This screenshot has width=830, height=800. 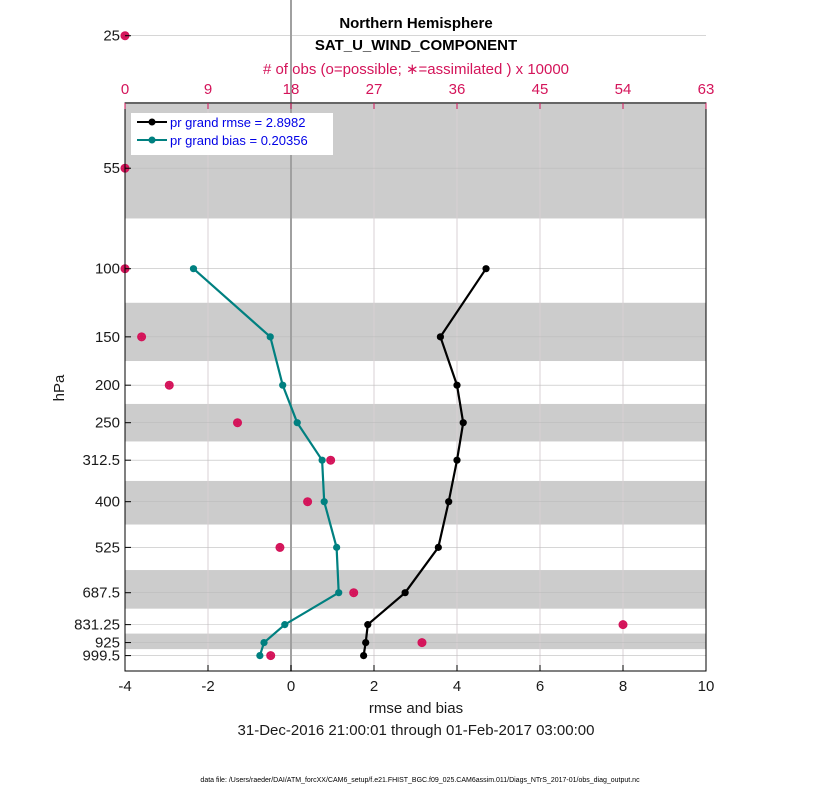 I want to click on y-axis-label: hPa, so click(x=59, y=387).